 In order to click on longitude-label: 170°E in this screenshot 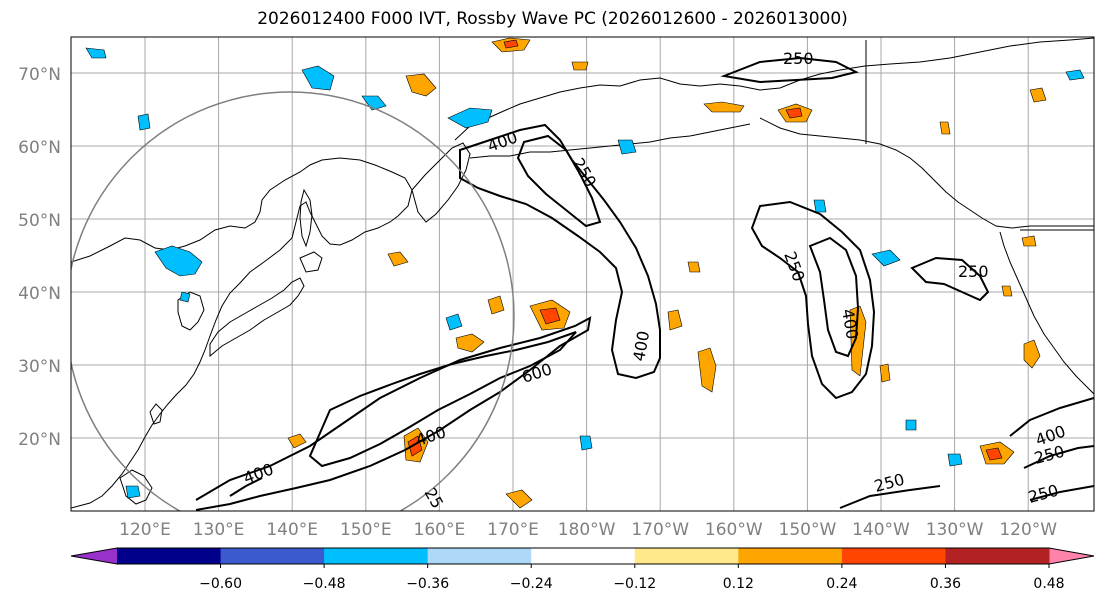, I will do `click(513, 530)`.